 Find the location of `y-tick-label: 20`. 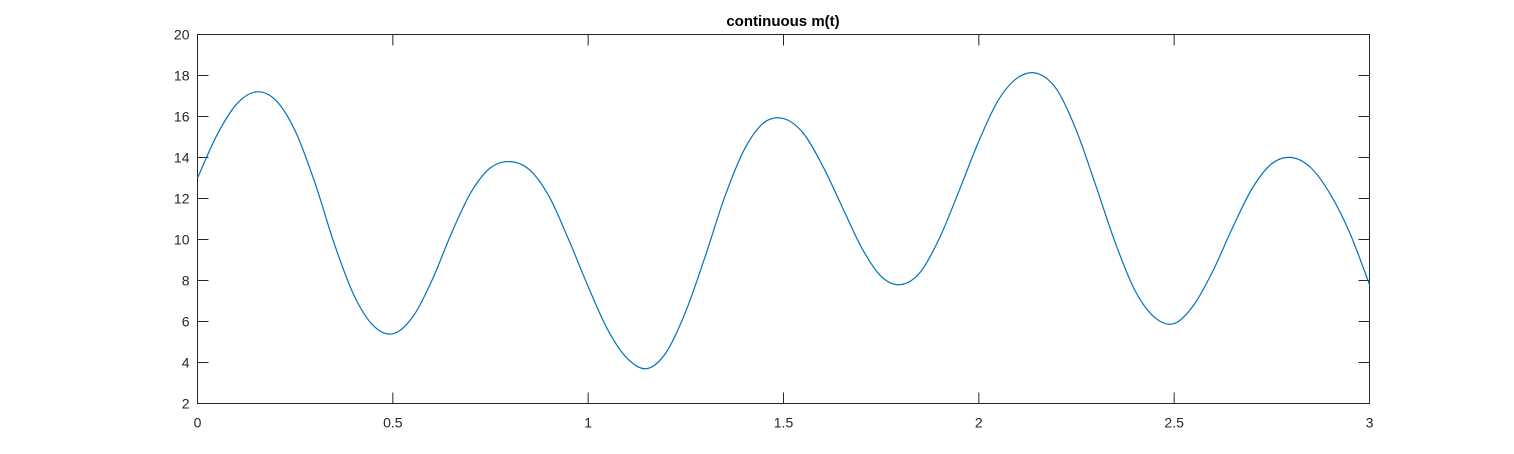

y-tick-label: 20 is located at coordinates (182, 35).